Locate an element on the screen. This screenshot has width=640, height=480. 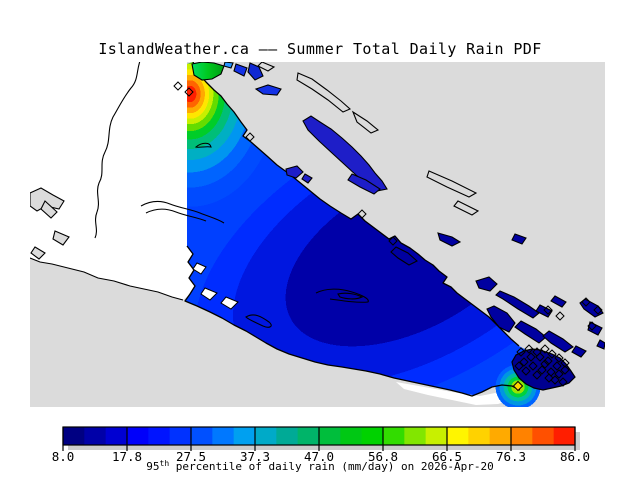
colorbar-tick-label: 76.3 is located at coordinates (511, 456).